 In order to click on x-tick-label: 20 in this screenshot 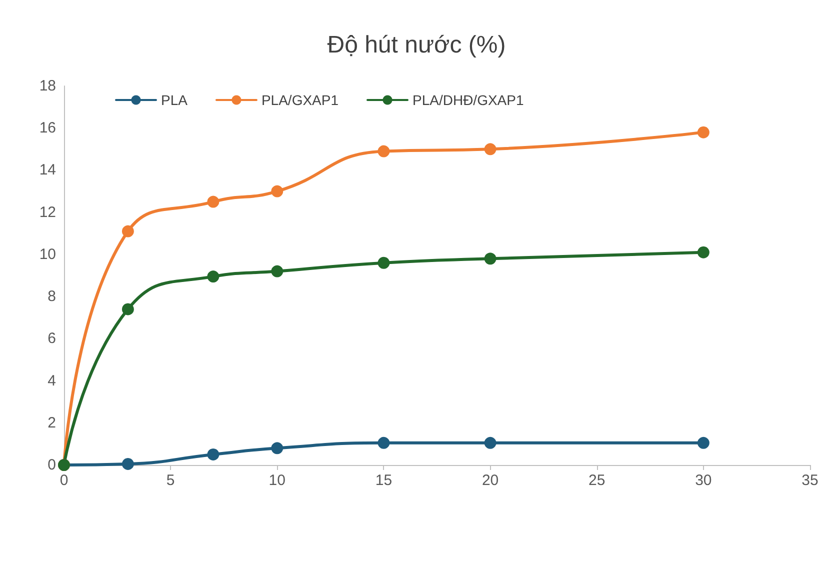, I will do `click(490, 480)`.